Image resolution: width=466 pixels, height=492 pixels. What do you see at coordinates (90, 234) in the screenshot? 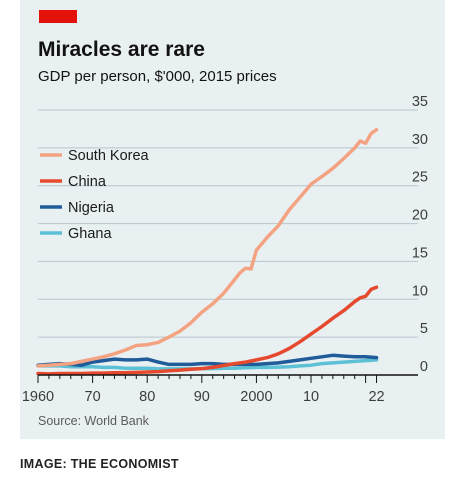
I see `legend-label-ghana: Ghana` at bounding box center [90, 234].